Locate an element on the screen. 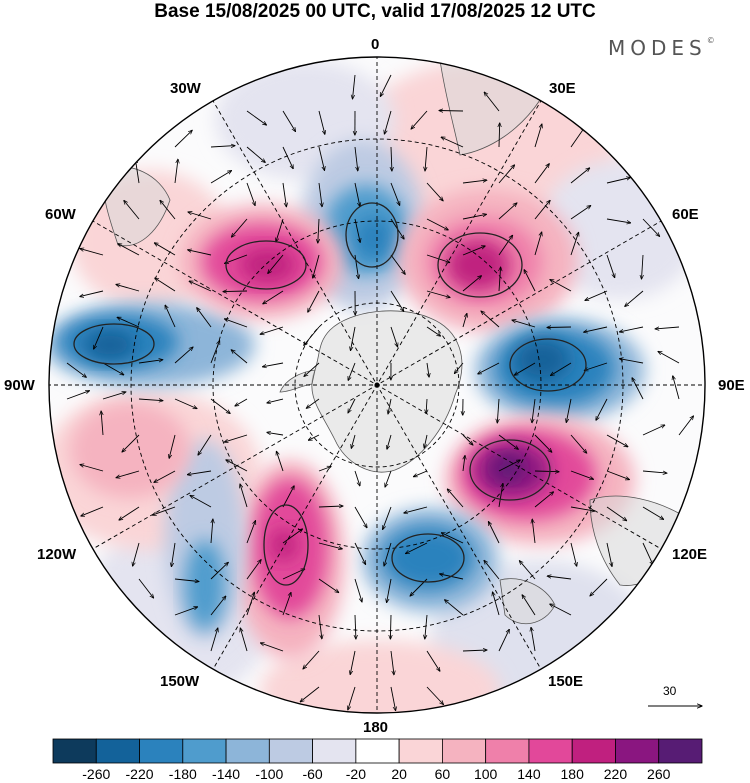 The height and width of the screenshot is (783, 750). colorbar-tick-label: 60 is located at coordinates (442, 774).